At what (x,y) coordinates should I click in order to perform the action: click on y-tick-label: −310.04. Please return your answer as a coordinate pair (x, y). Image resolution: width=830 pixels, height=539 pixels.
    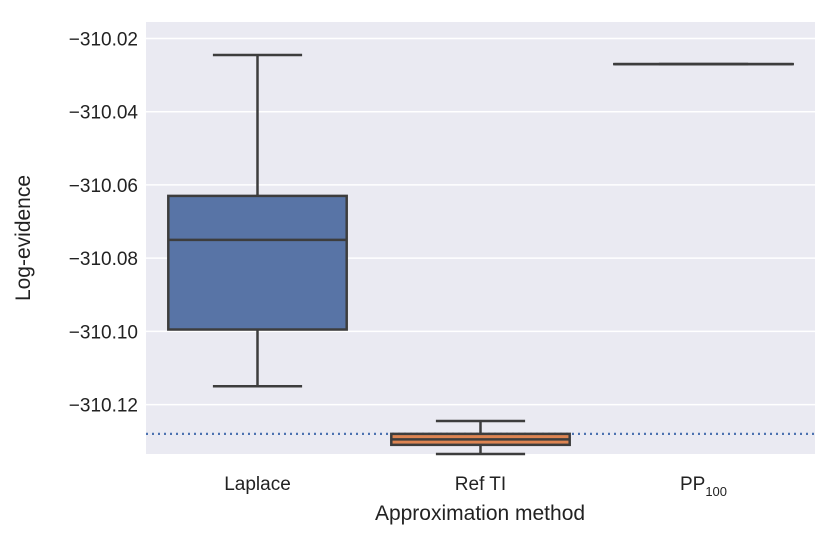
    Looking at the image, I should click on (104, 113).